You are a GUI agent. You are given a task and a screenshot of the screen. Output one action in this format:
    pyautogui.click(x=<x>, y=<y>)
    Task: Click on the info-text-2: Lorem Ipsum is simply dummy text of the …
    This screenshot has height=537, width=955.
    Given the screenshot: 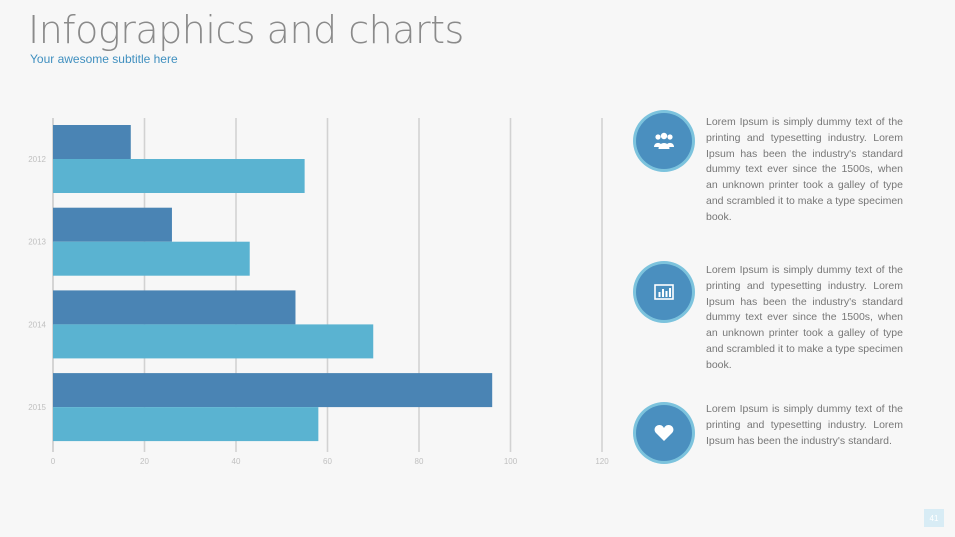 What is the action you would take?
    pyautogui.click(x=804, y=317)
    